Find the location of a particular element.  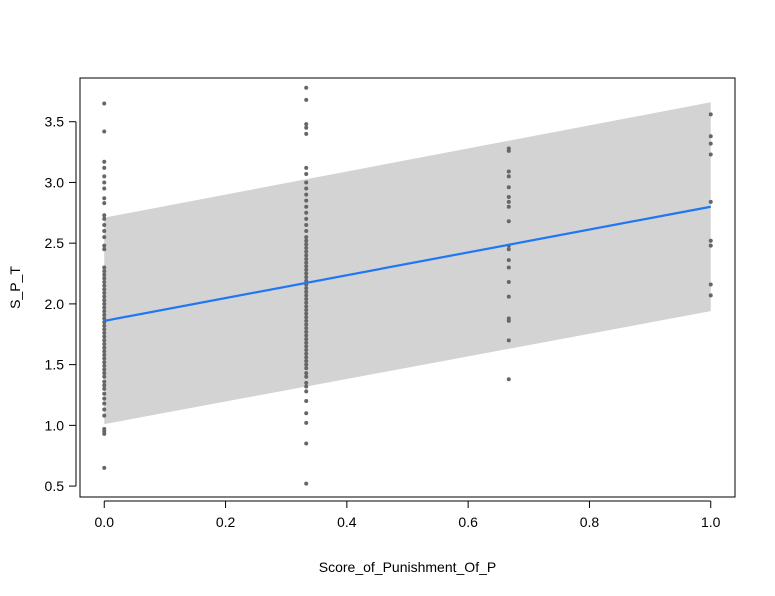

y-tick-label: 3.0 is located at coordinates (55, 182).